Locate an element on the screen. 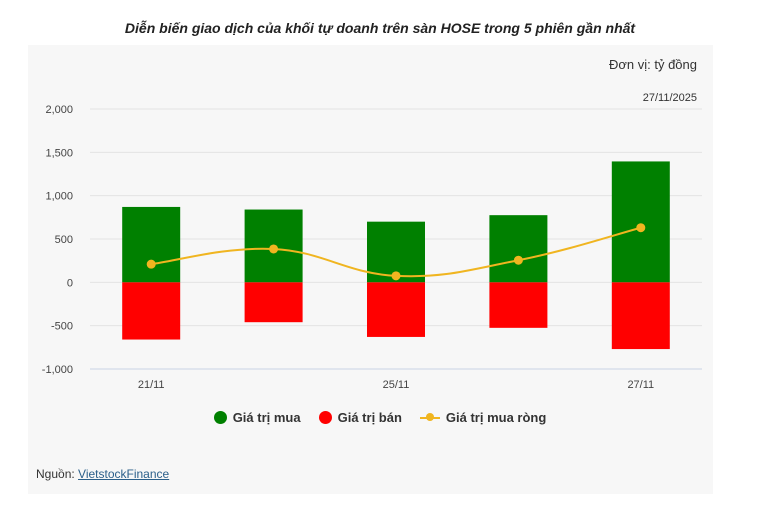 The width and height of the screenshot is (760, 505). y-tick-label: -1,000 is located at coordinates (57, 370).